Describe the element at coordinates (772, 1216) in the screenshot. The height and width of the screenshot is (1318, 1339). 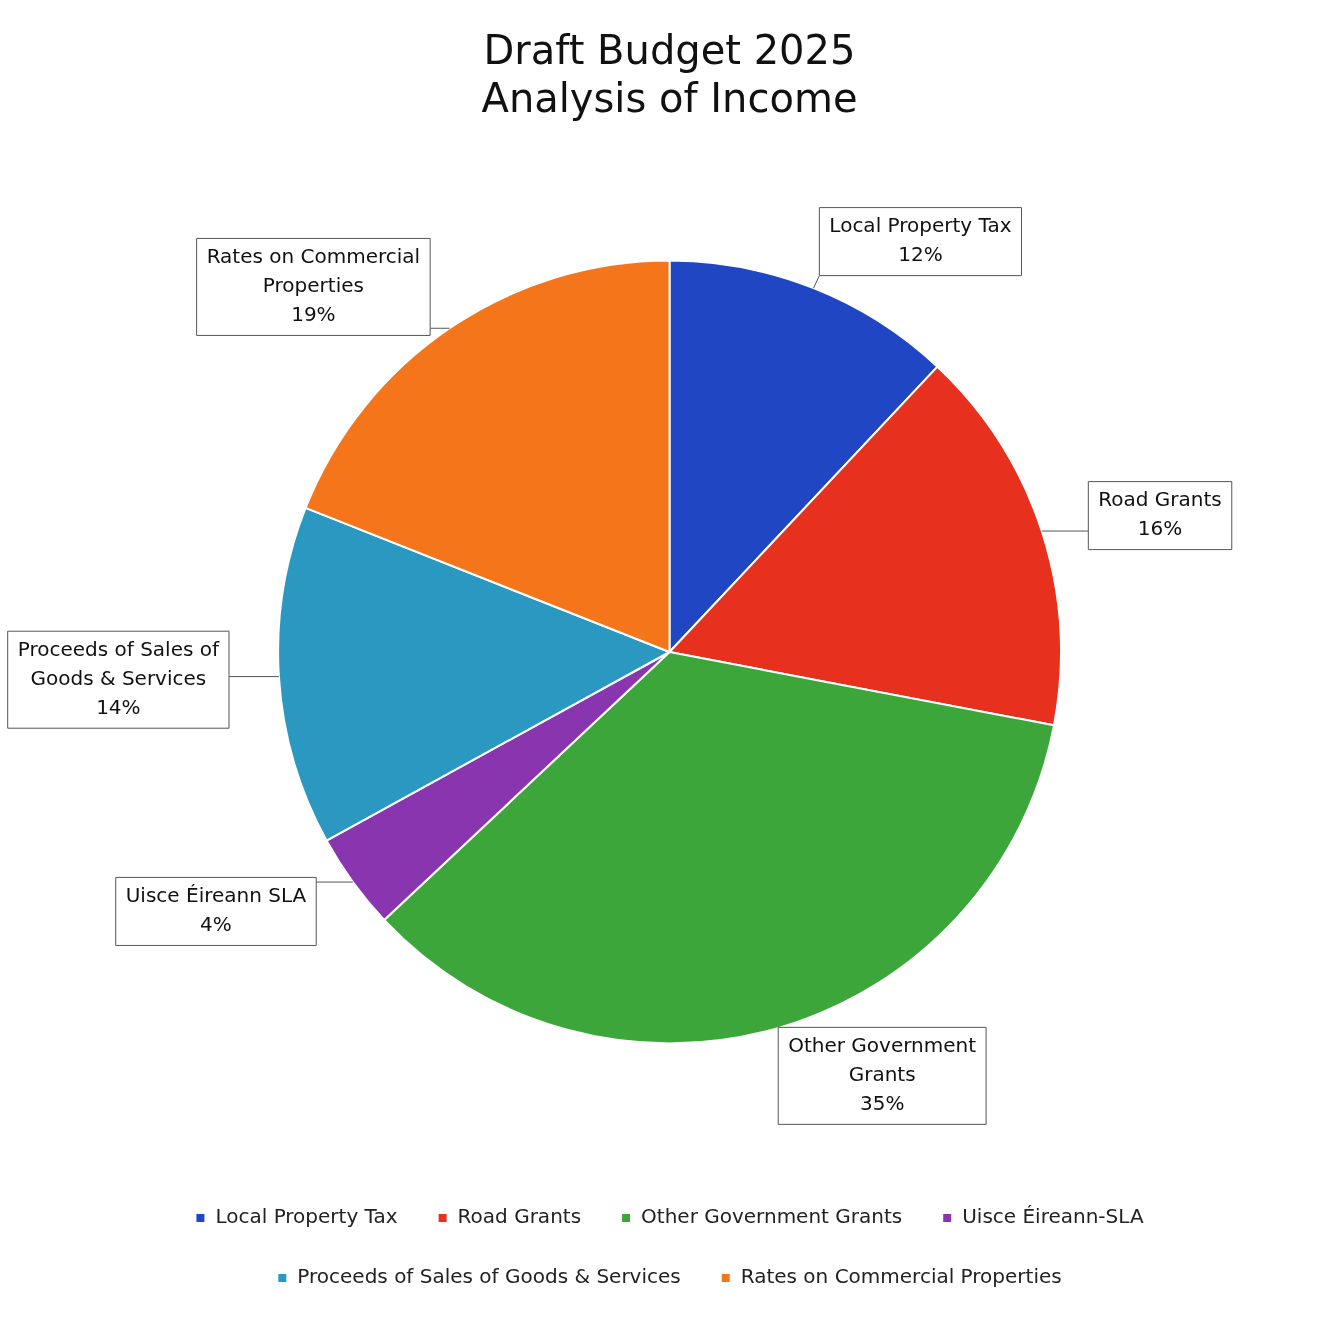
I see `legend-label: Other Government Grants` at that location.